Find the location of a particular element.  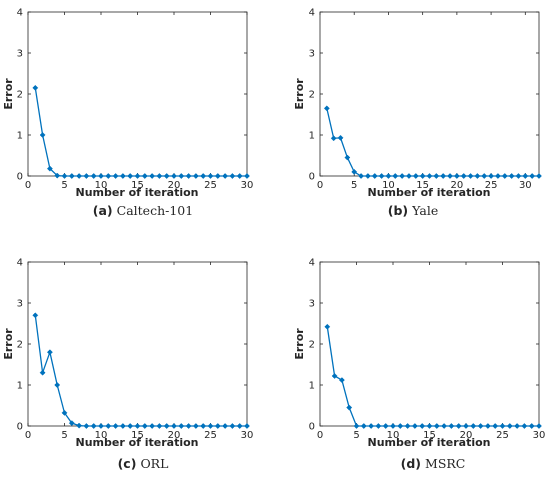

caption-tag: (b) is located at coordinates (398, 210).